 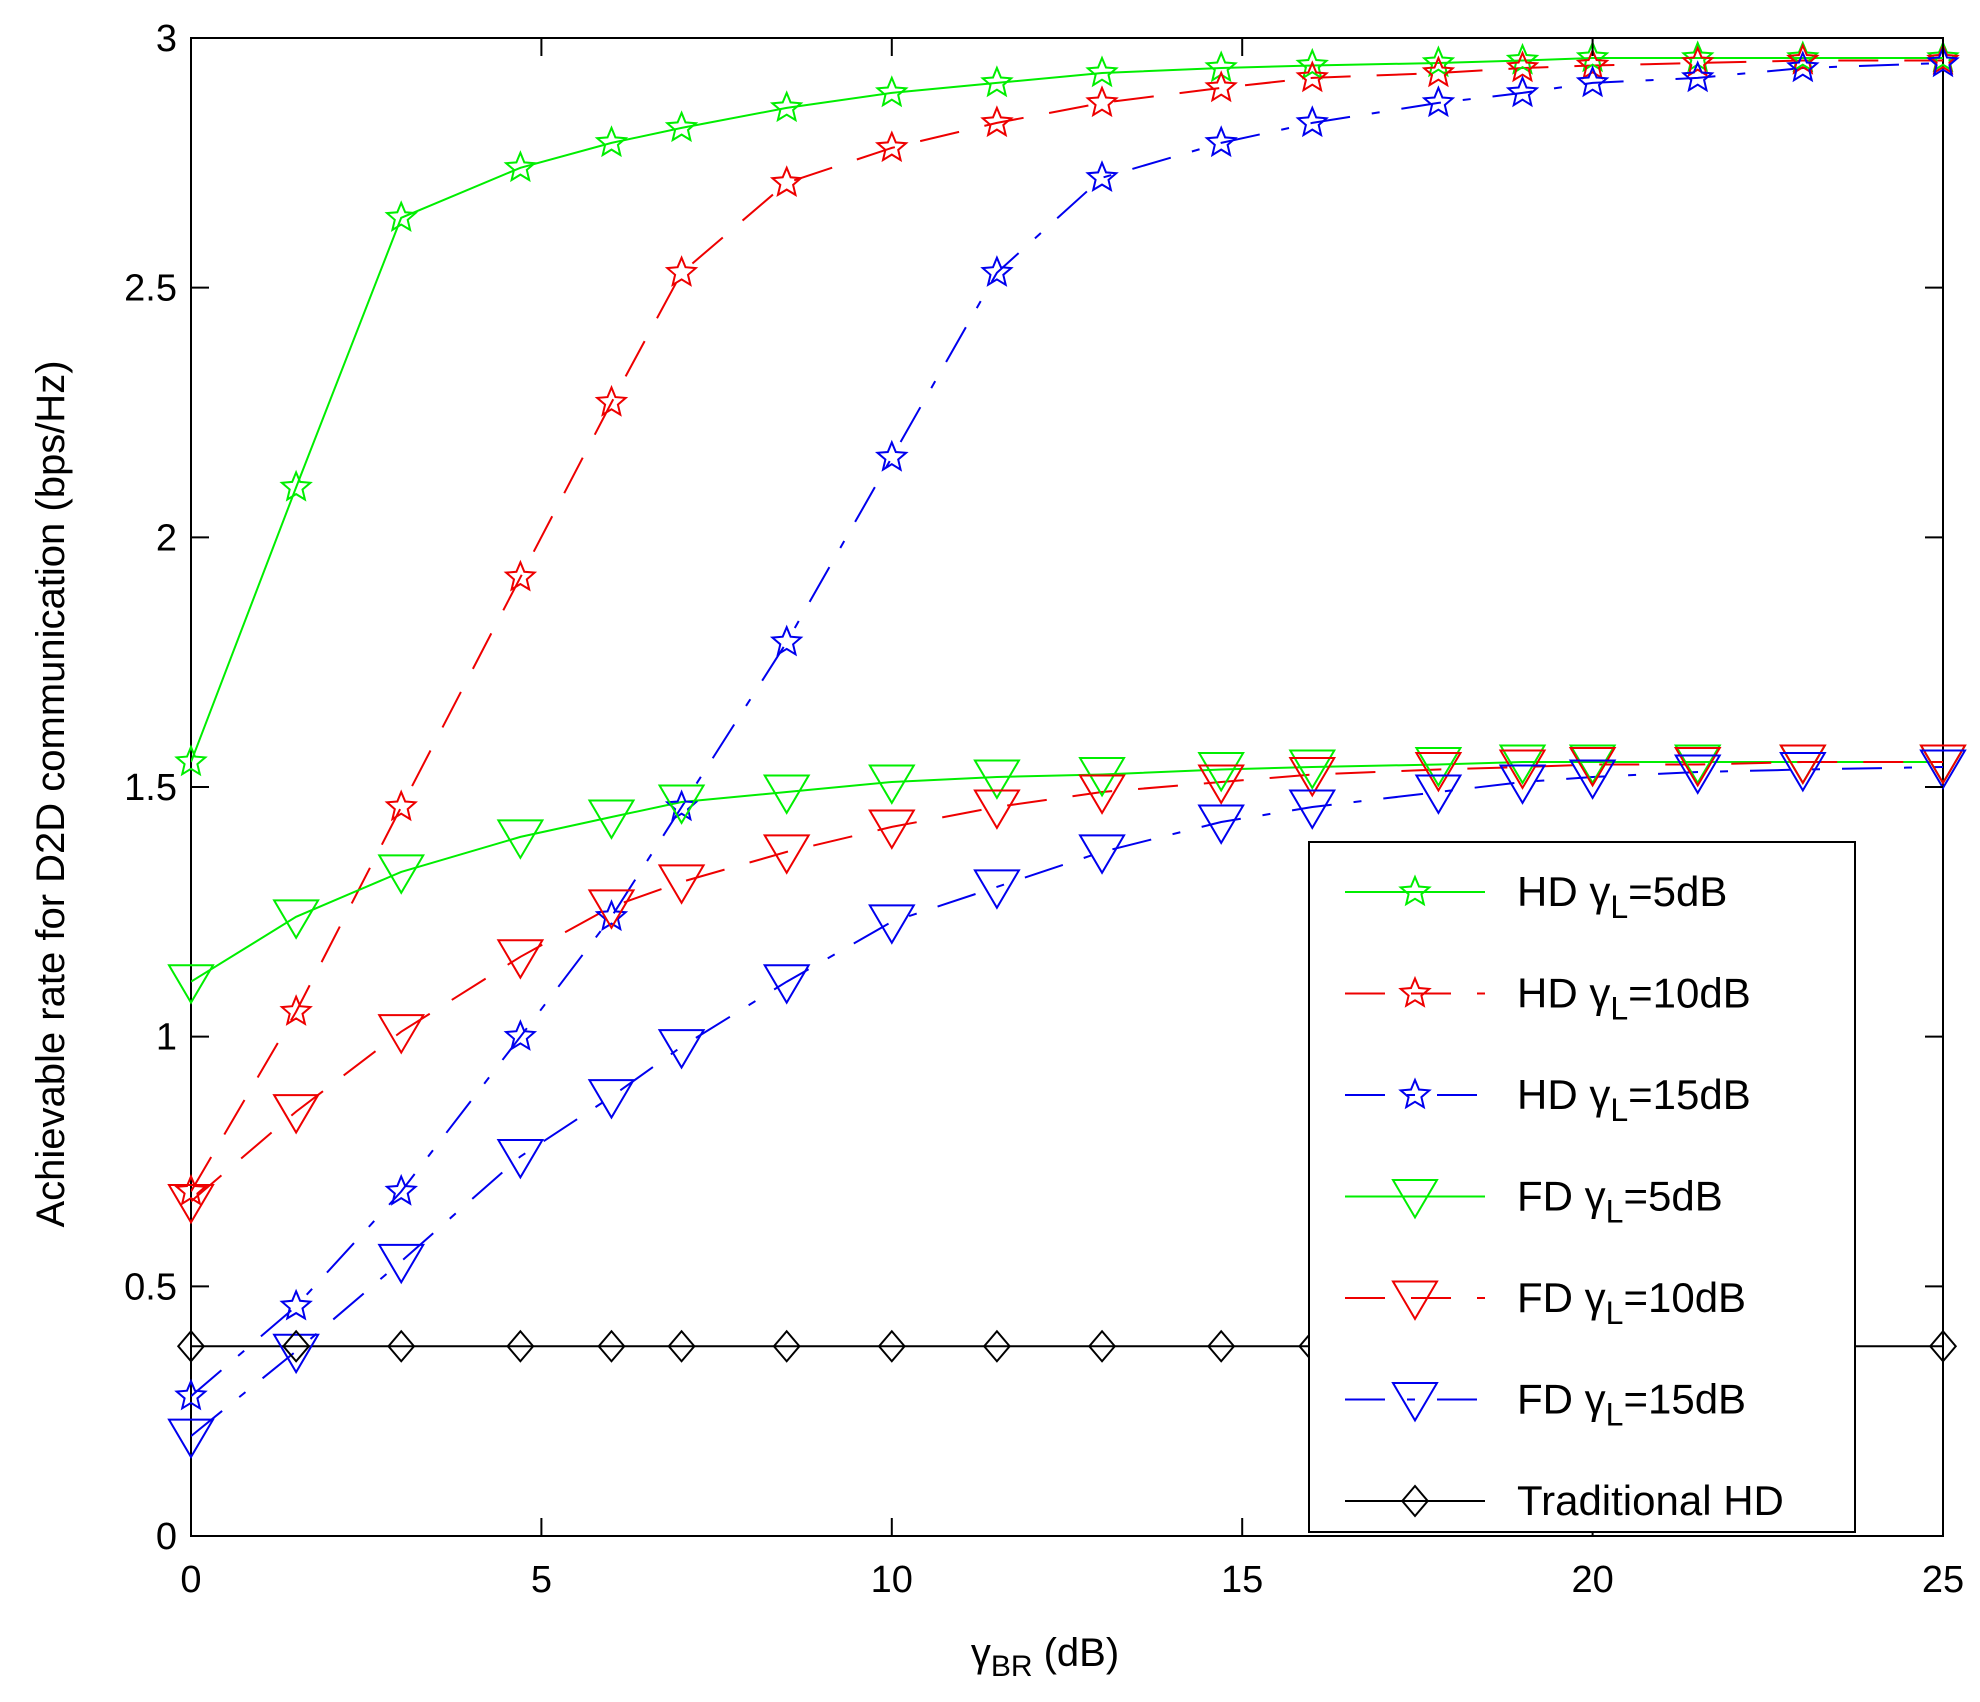 What do you see at coordinates (1631, 1404) in the screenshot?
I see `legend-label-5: FD γL=15dB` at bounding box center [1631, 1404].